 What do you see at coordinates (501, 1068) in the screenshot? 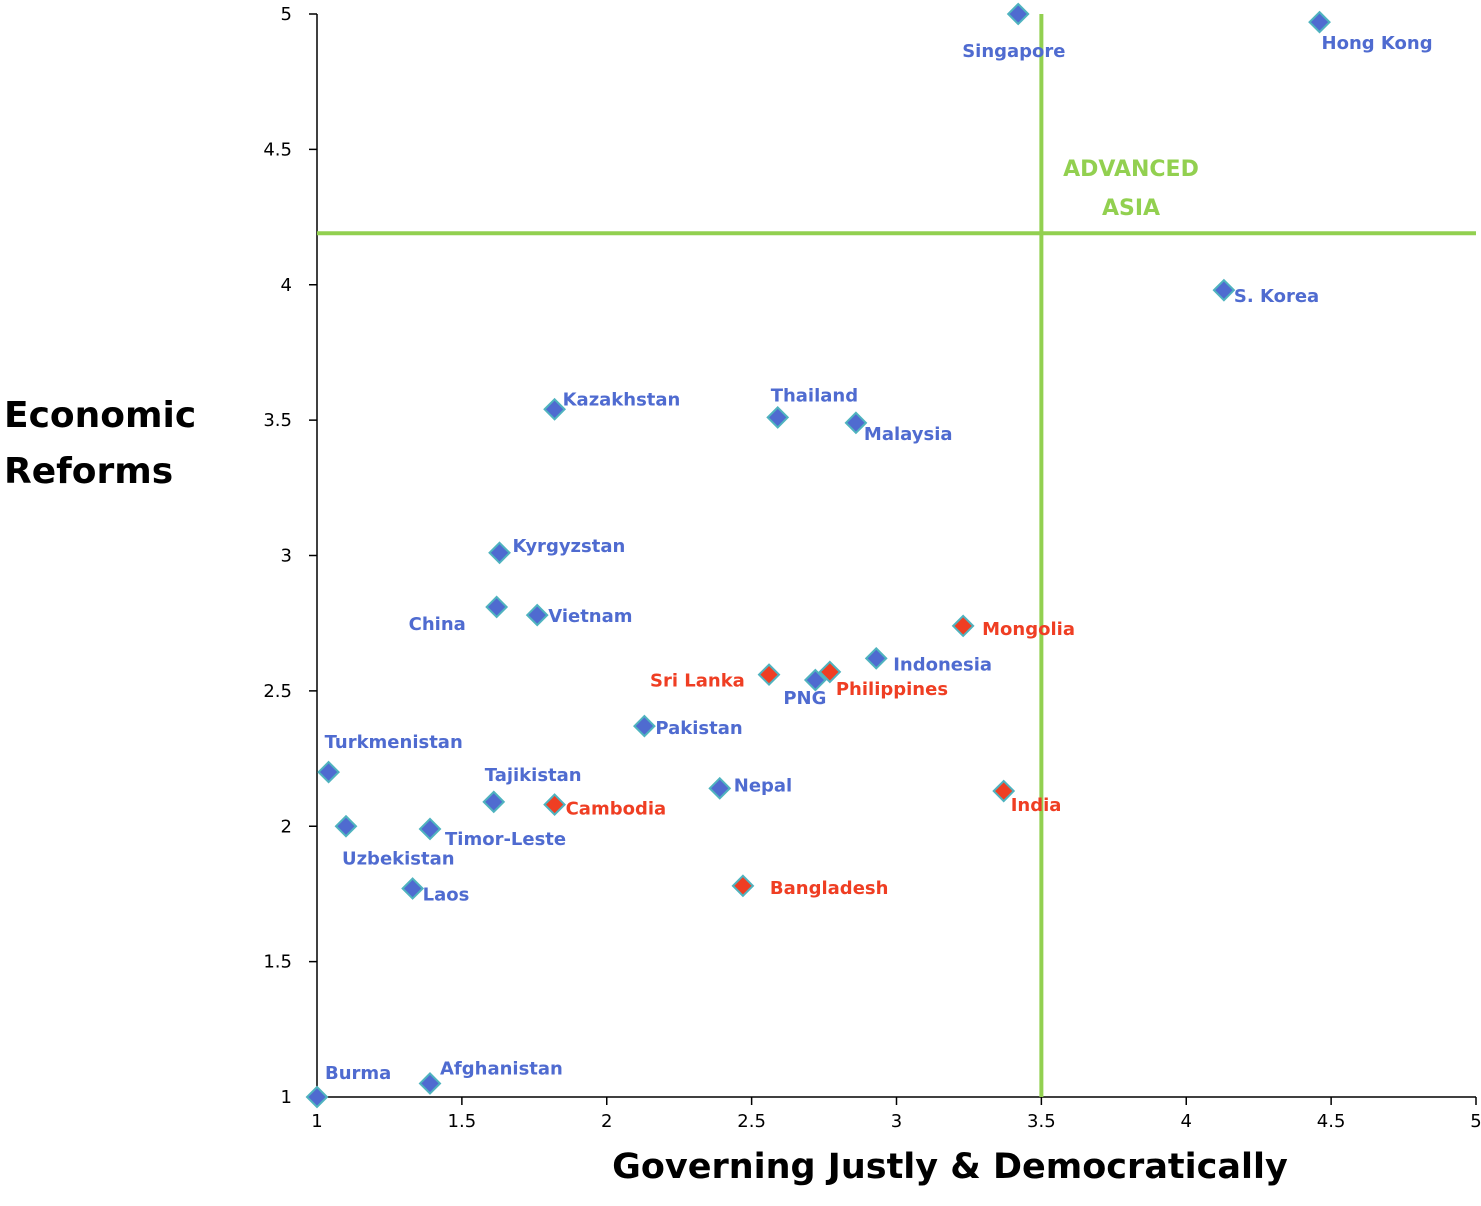
I see `data-point-label: Afghanistan` at bounding box center [501, 1068].